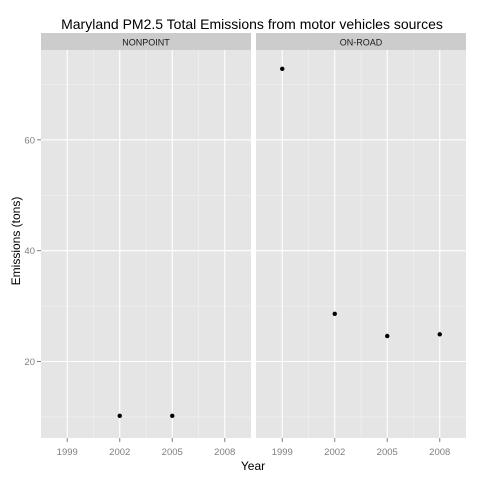  I want to click on y-tick-label: 40, so click(29, 251).